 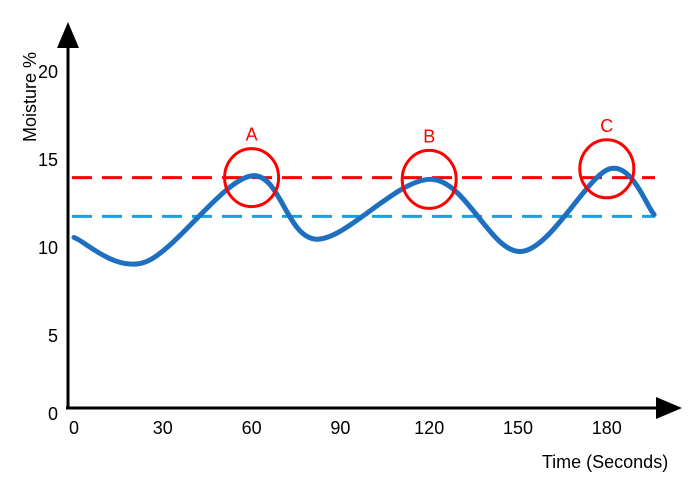 What do you see at coordinates (607, 428) in the screenshot?
I see `x-tick-label: 180` at bounding box center [607, 428].